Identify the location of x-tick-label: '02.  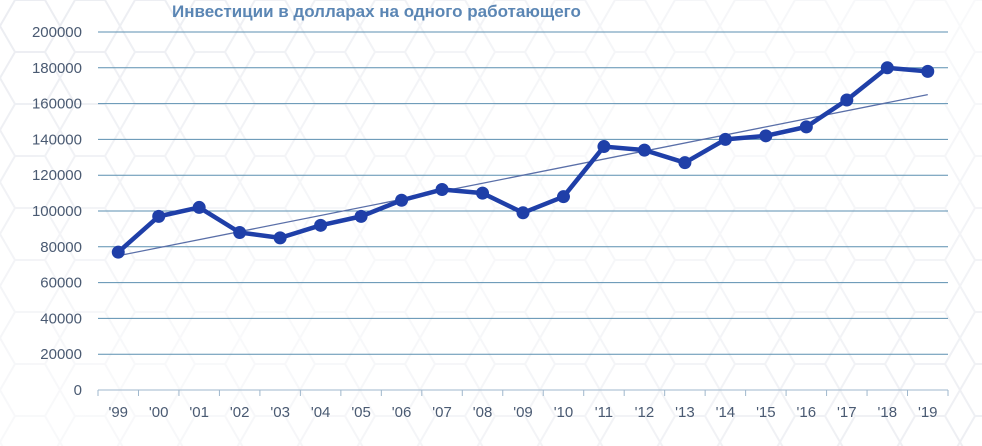
(240, 412).